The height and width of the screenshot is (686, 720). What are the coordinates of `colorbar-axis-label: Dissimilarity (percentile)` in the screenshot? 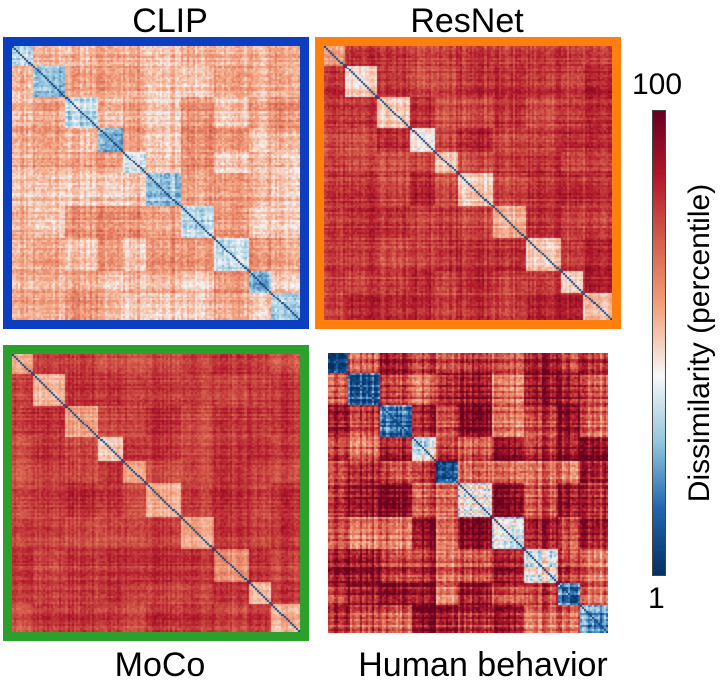 It's located at (699, 343).